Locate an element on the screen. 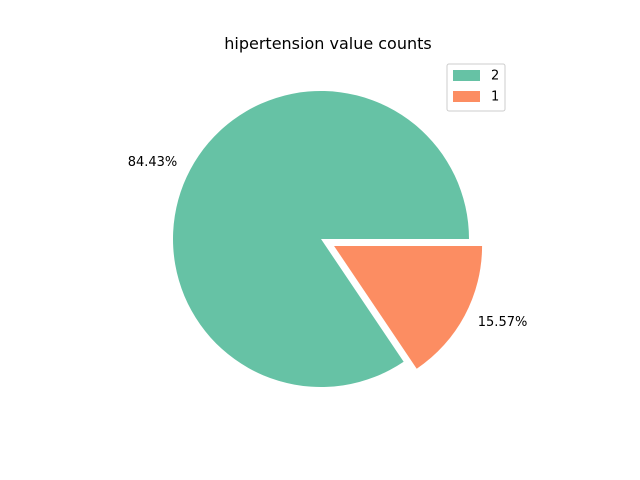  legend: 21 is located at coordinates (476, 87).